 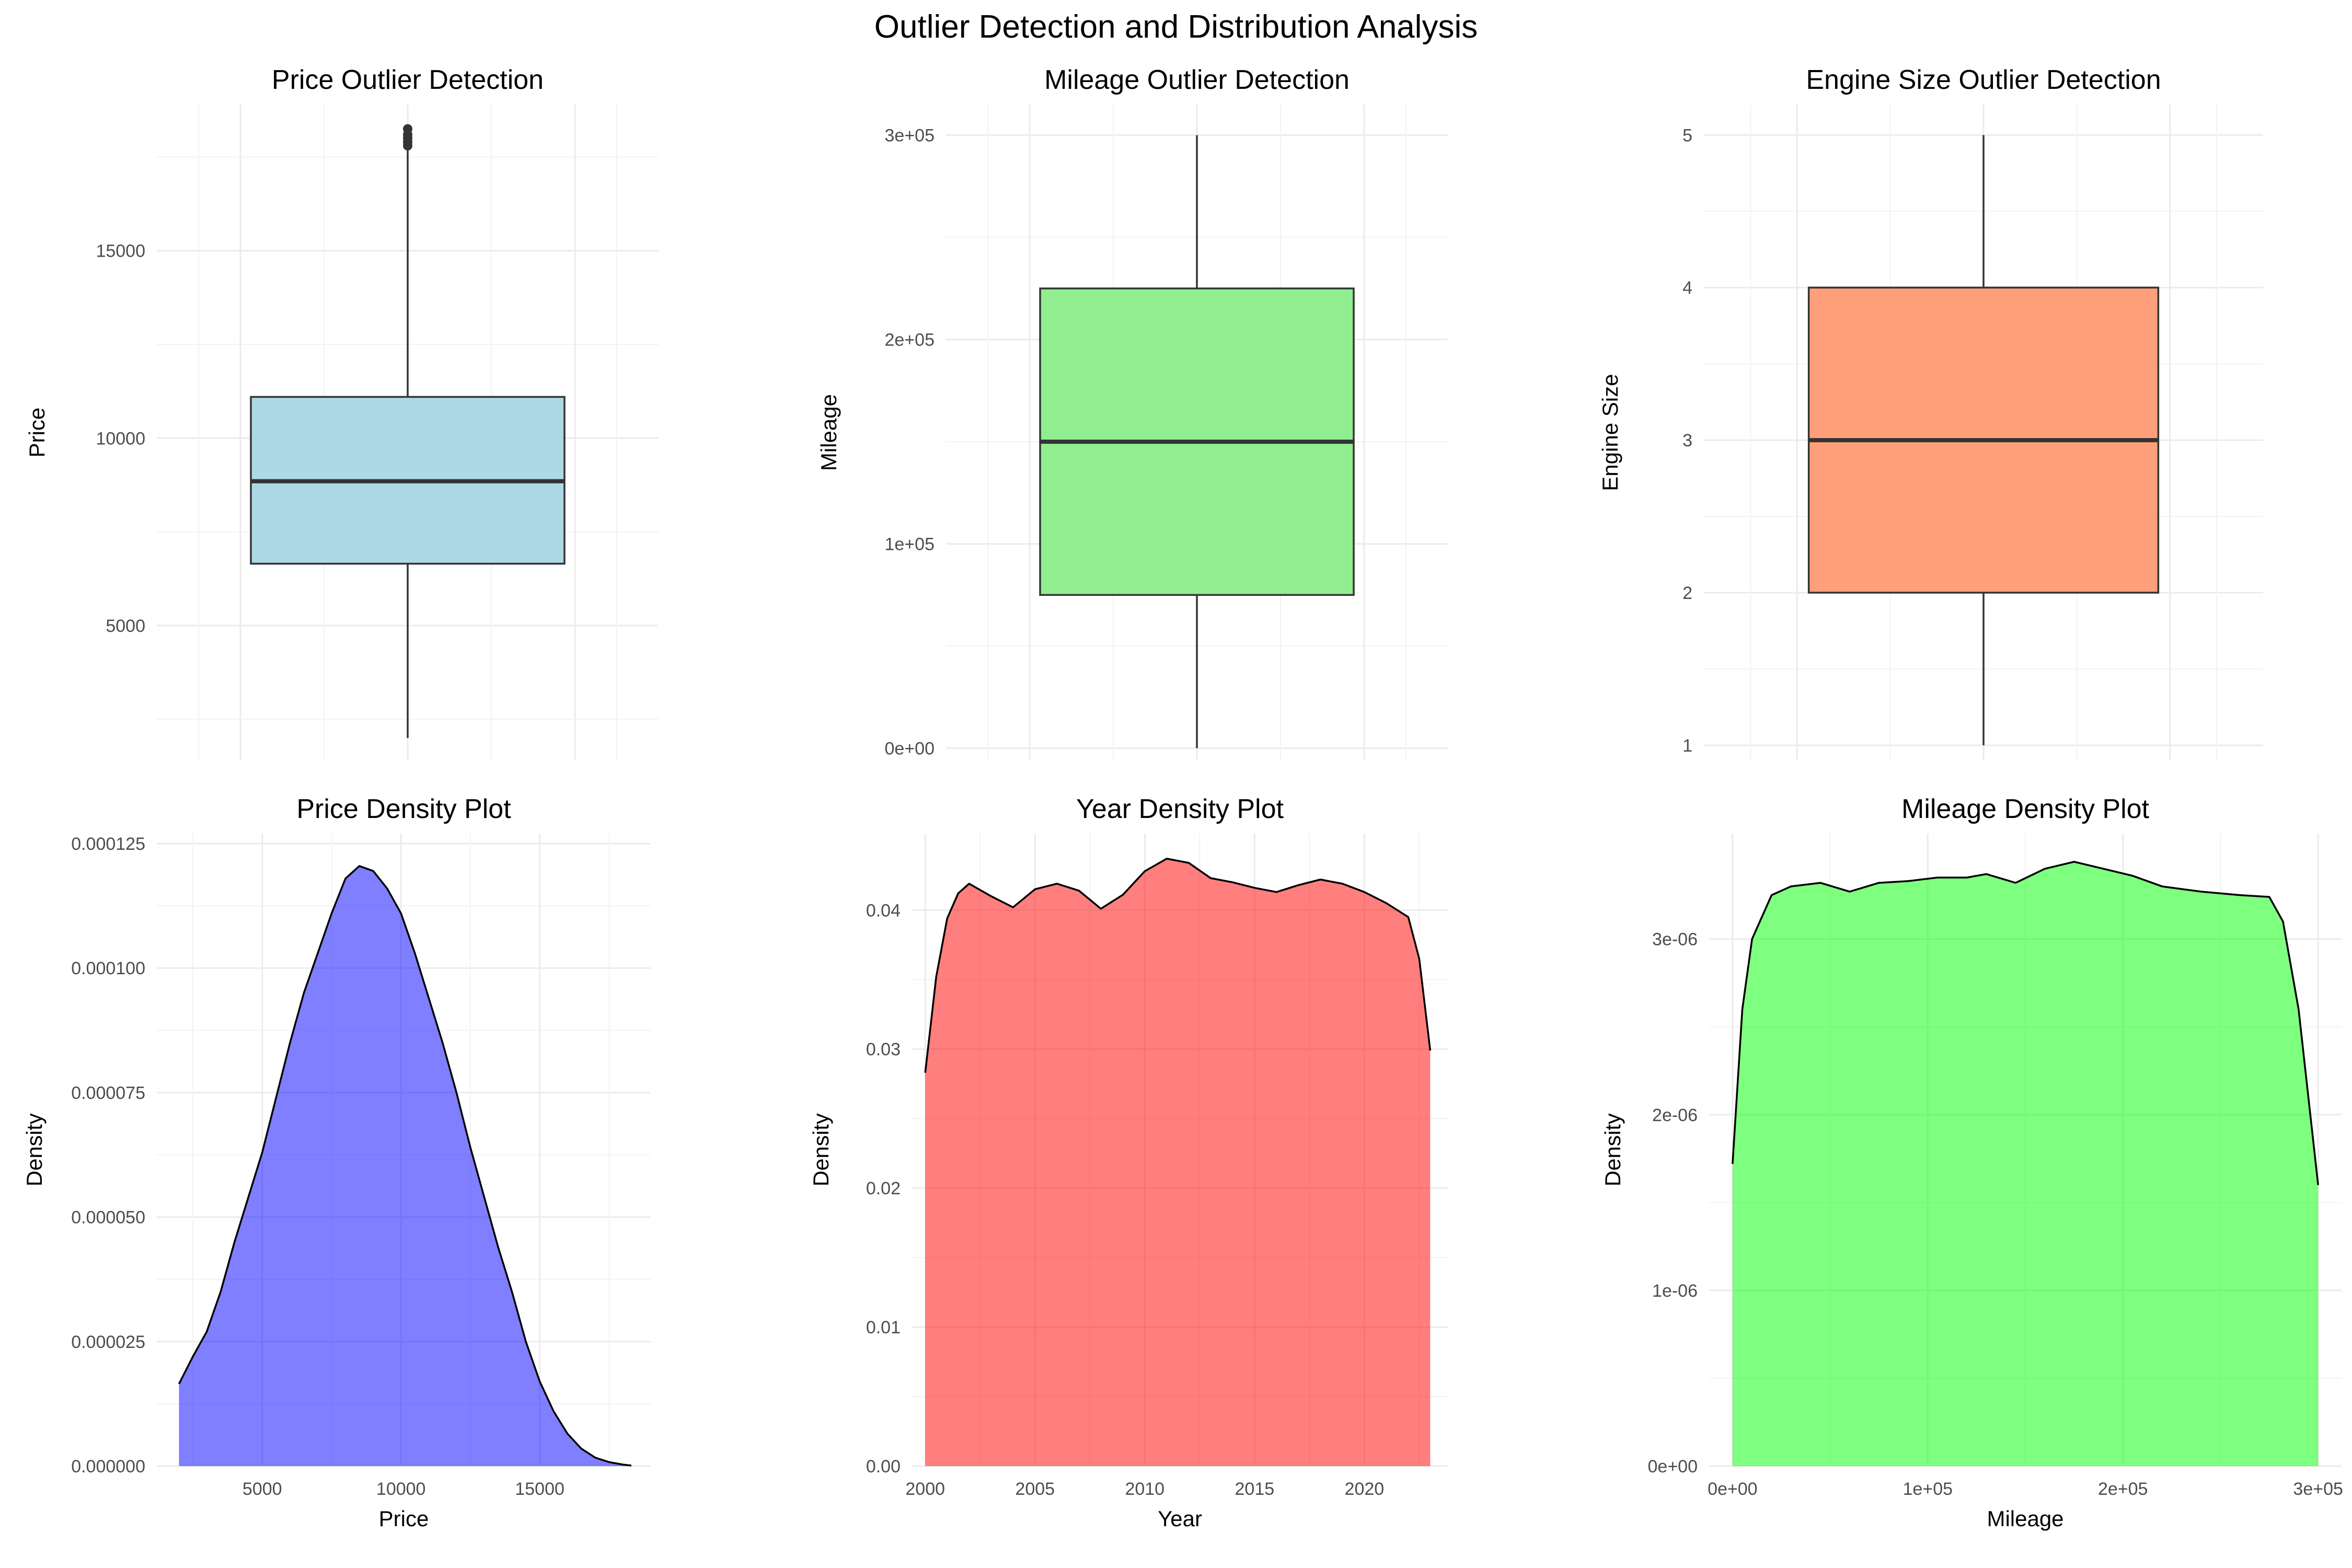 What do you see at coordinates (1687, 288) in the screenshot?
I see `y-tick-label: 4` at bounding box center [1687, 288].